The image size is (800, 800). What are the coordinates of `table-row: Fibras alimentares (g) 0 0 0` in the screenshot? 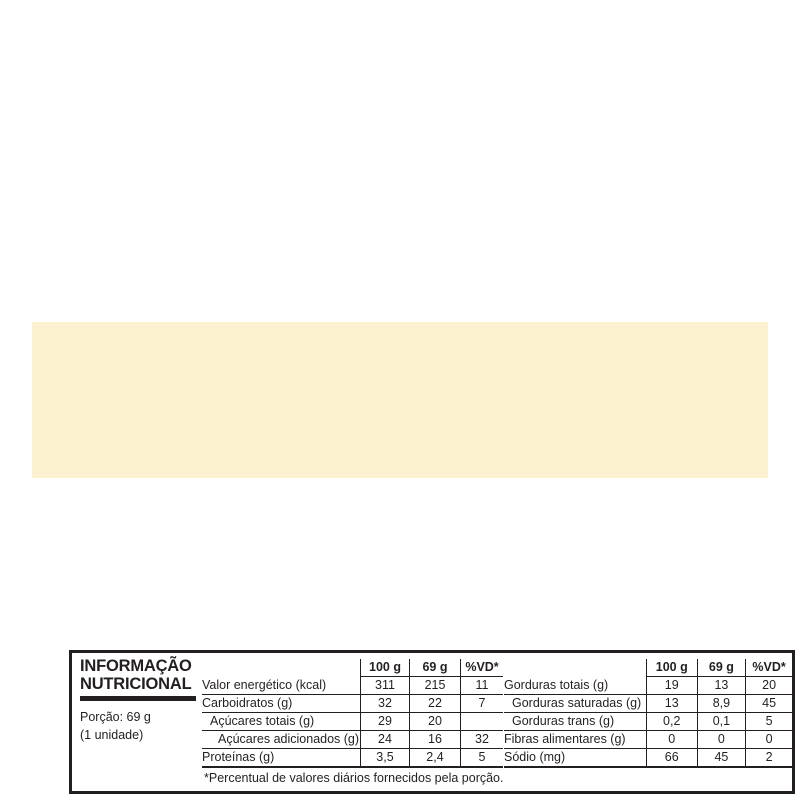 It's located at (648, 739).